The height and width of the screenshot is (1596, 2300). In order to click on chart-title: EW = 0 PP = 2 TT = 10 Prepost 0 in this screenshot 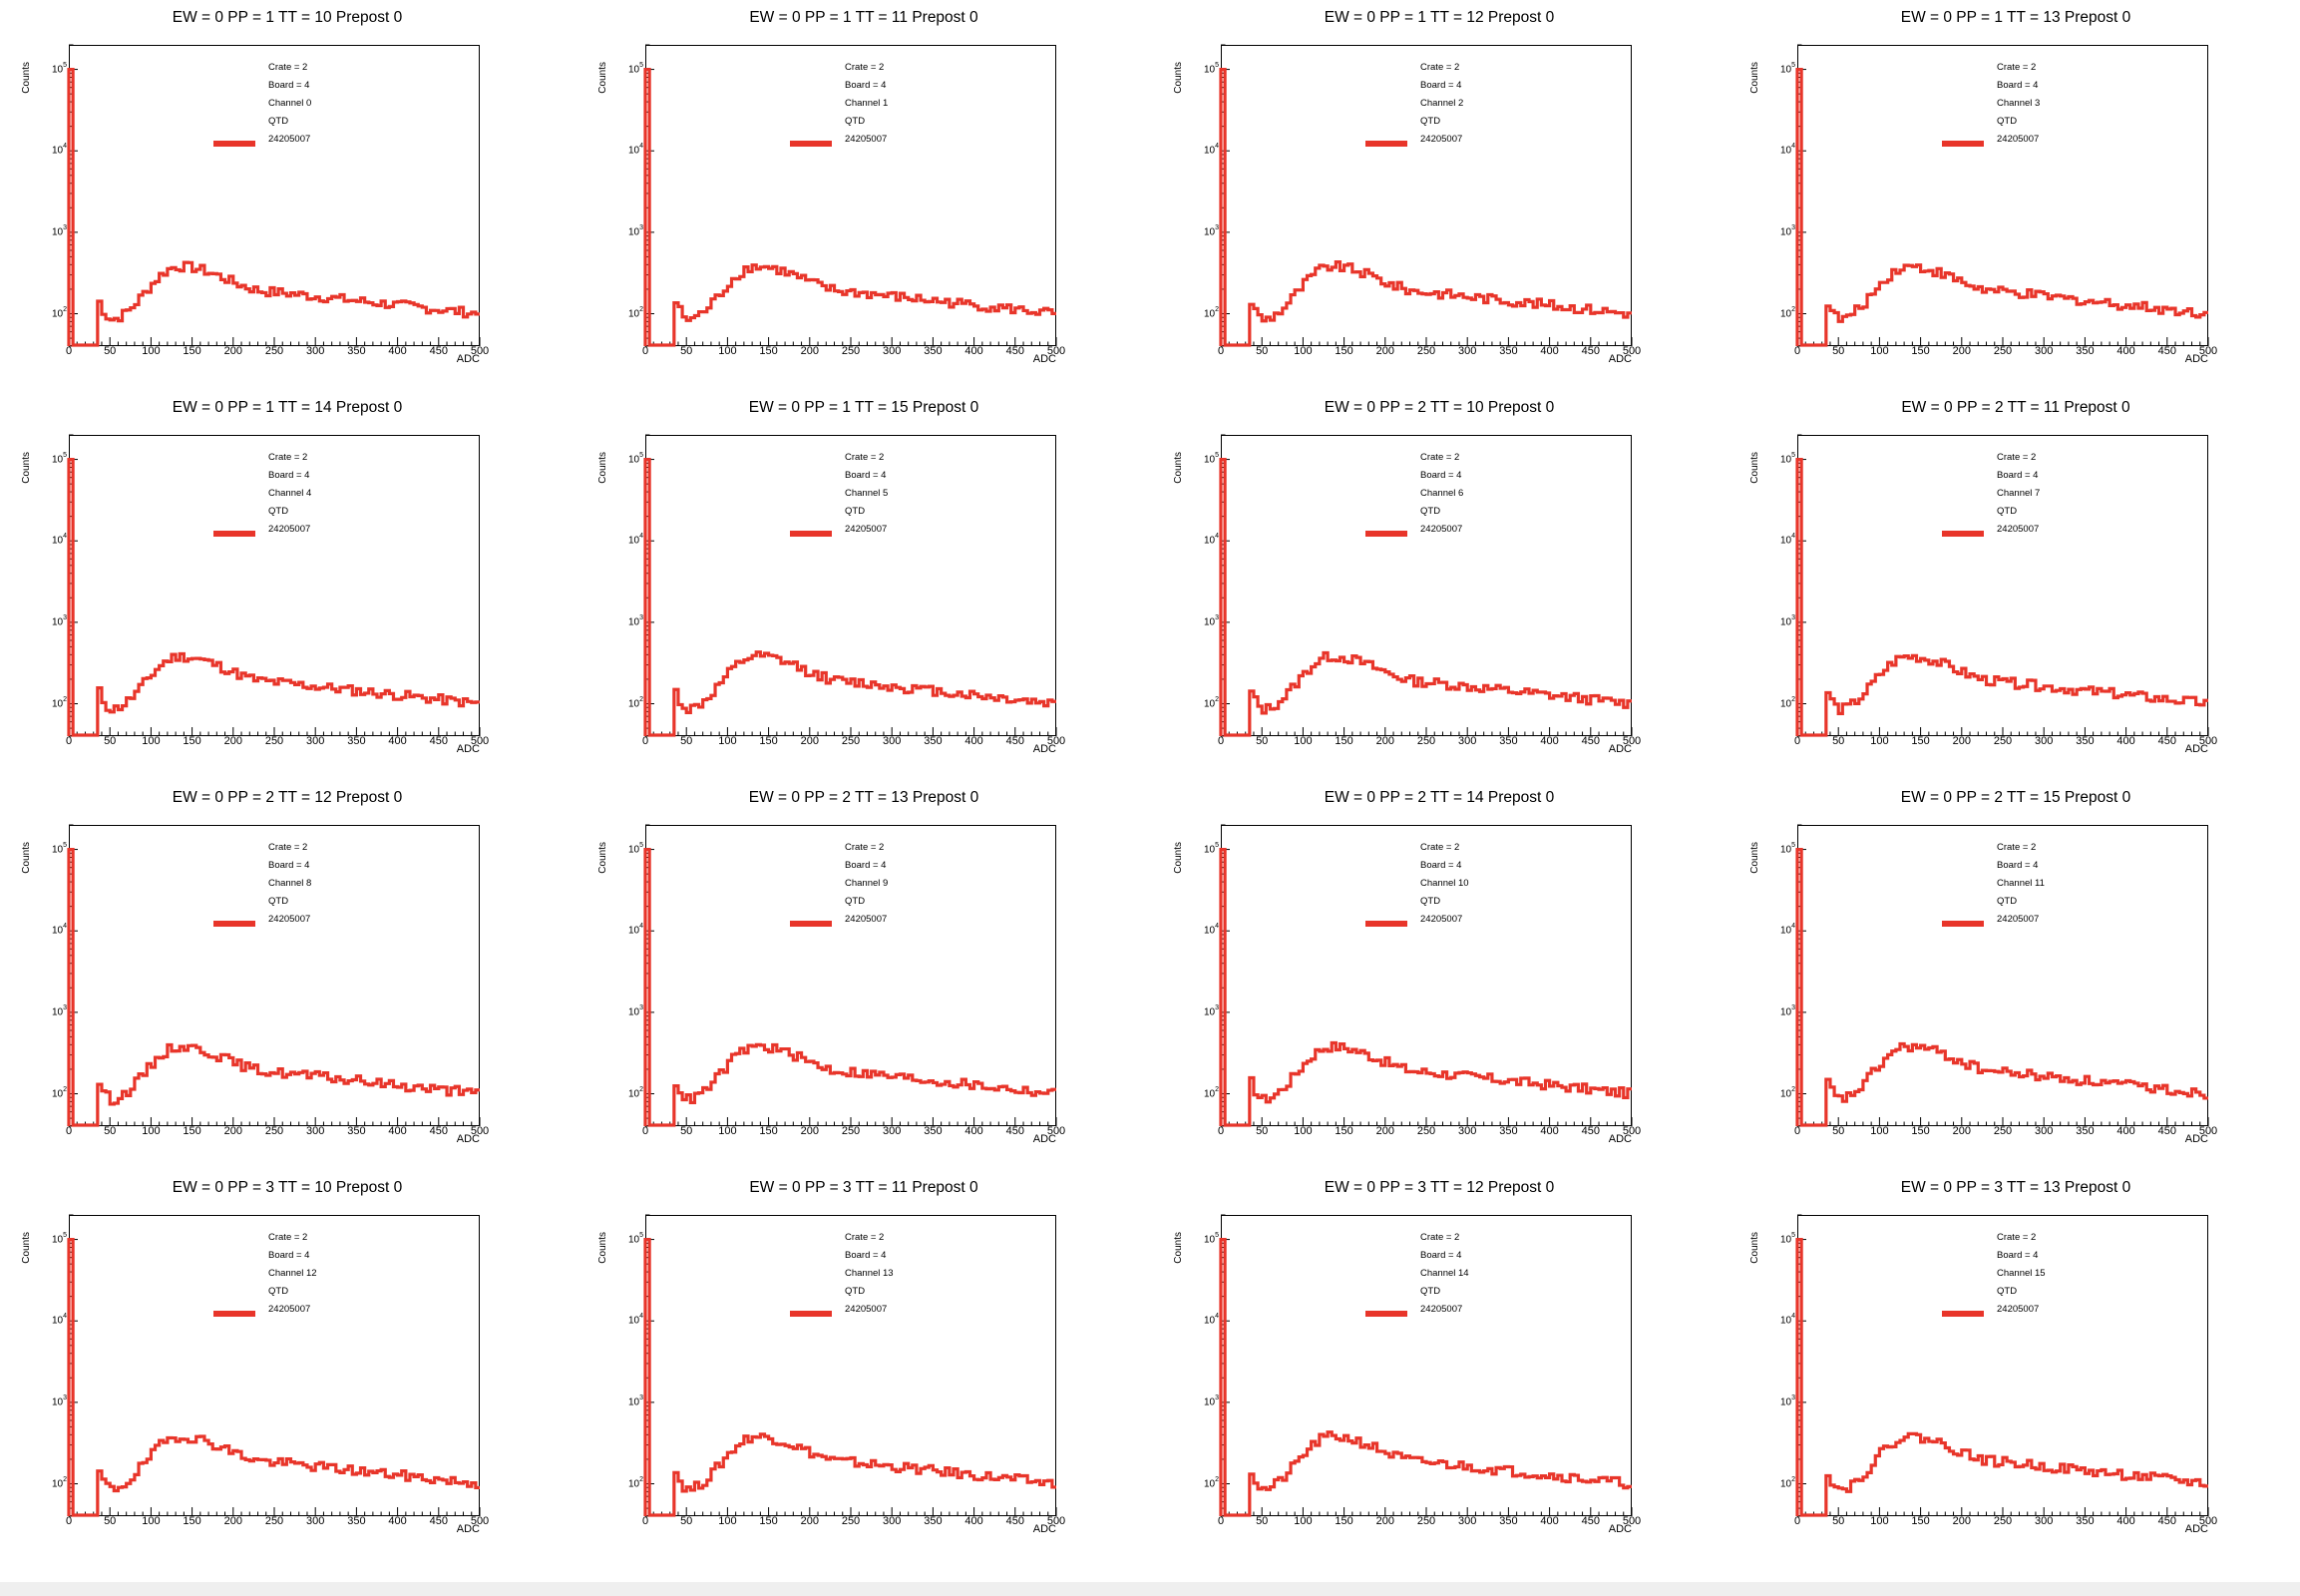, I will do `click(1439, 407)`.